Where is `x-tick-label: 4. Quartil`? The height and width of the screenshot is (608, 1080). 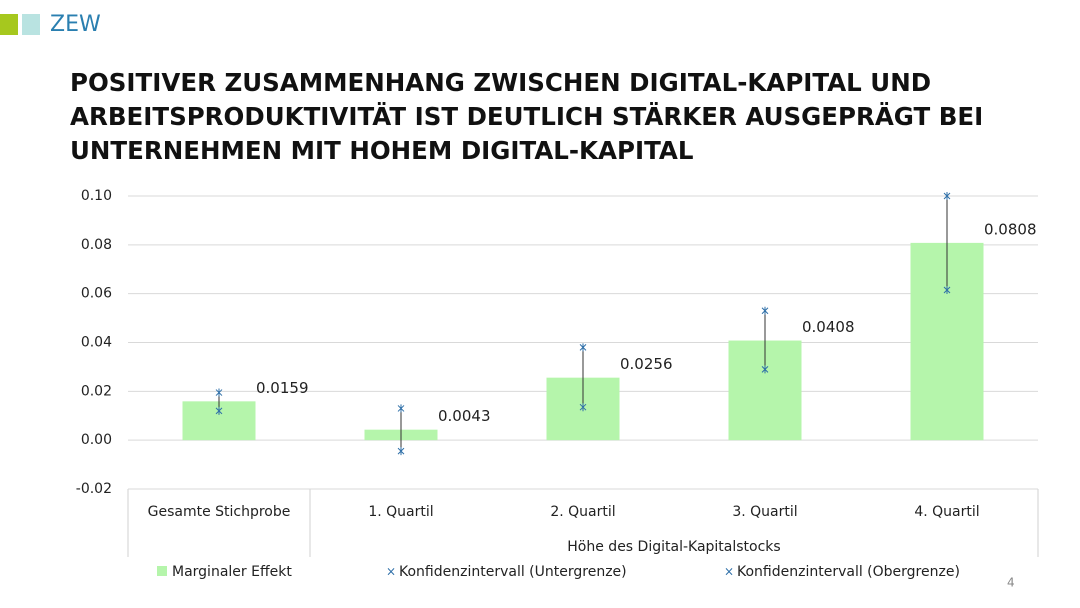
x-tick-label: 4. Quartil is located at coordinates (946, 512).